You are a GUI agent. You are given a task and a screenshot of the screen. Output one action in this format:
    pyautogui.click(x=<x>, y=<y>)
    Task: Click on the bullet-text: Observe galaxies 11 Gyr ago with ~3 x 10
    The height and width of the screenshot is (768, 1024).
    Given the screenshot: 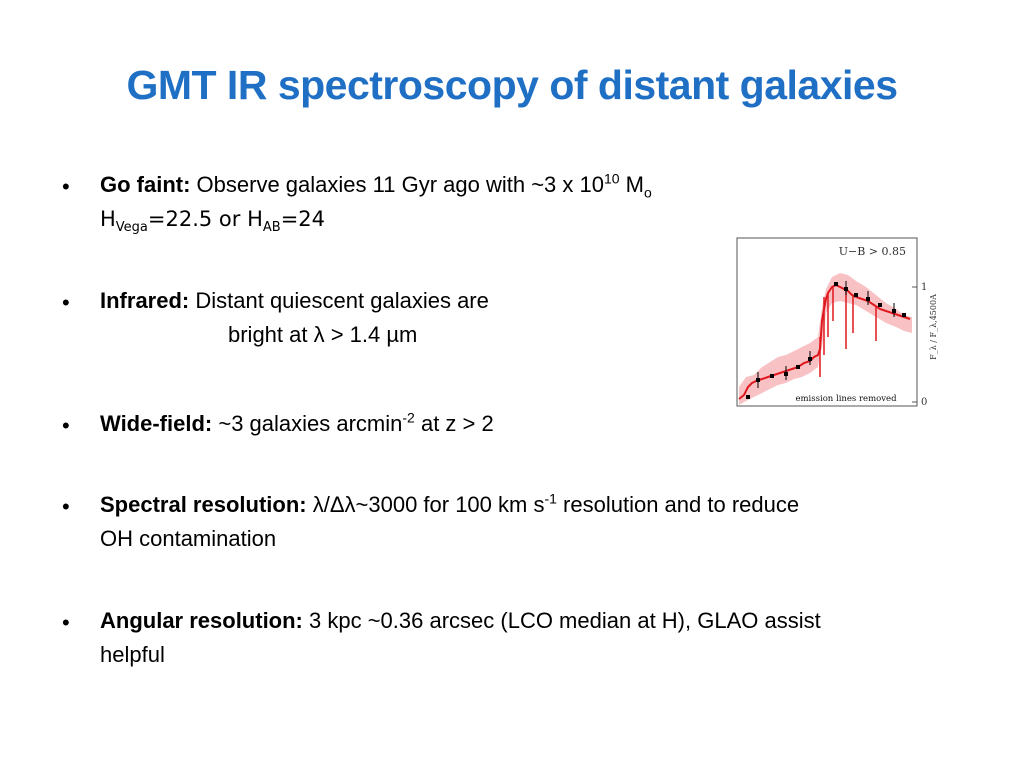 What is the action you would take?
    pyautogui.click(x=397, y=184)
    